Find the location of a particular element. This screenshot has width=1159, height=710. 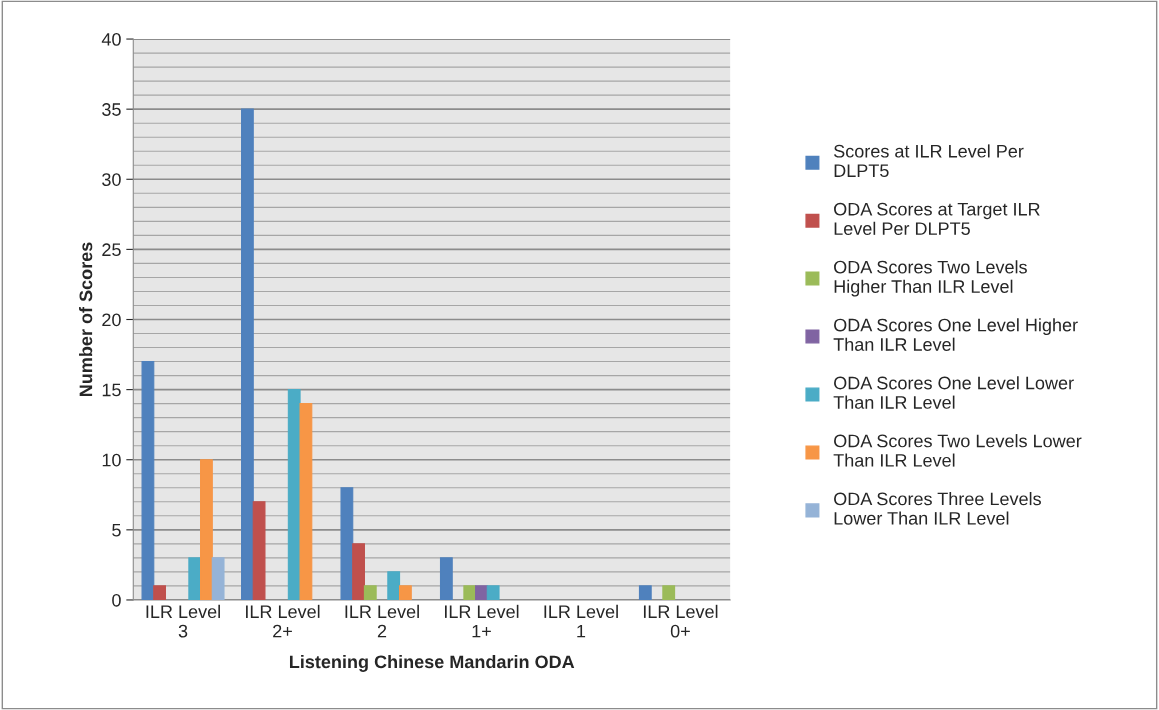

x-tick-label: ILR Level 3 is located at coordinates (183, 621).